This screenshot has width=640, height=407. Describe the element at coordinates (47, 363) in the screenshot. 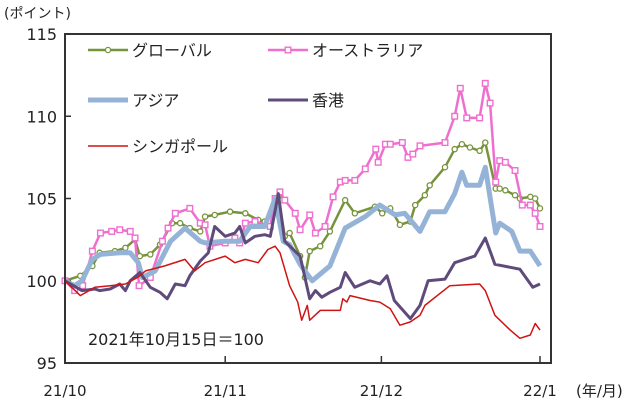

I see `y-tick-label: 95` at that location.